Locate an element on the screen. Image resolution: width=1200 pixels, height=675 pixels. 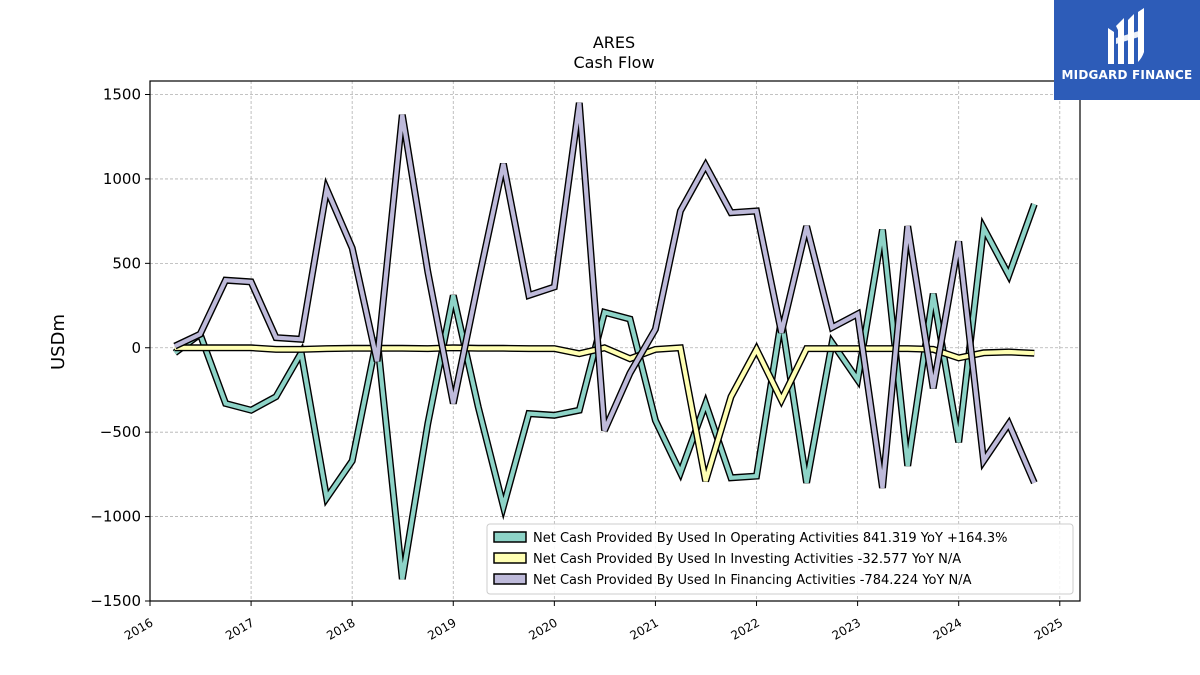
y-tick-label: −1500 is located at coordinates (115, 601).